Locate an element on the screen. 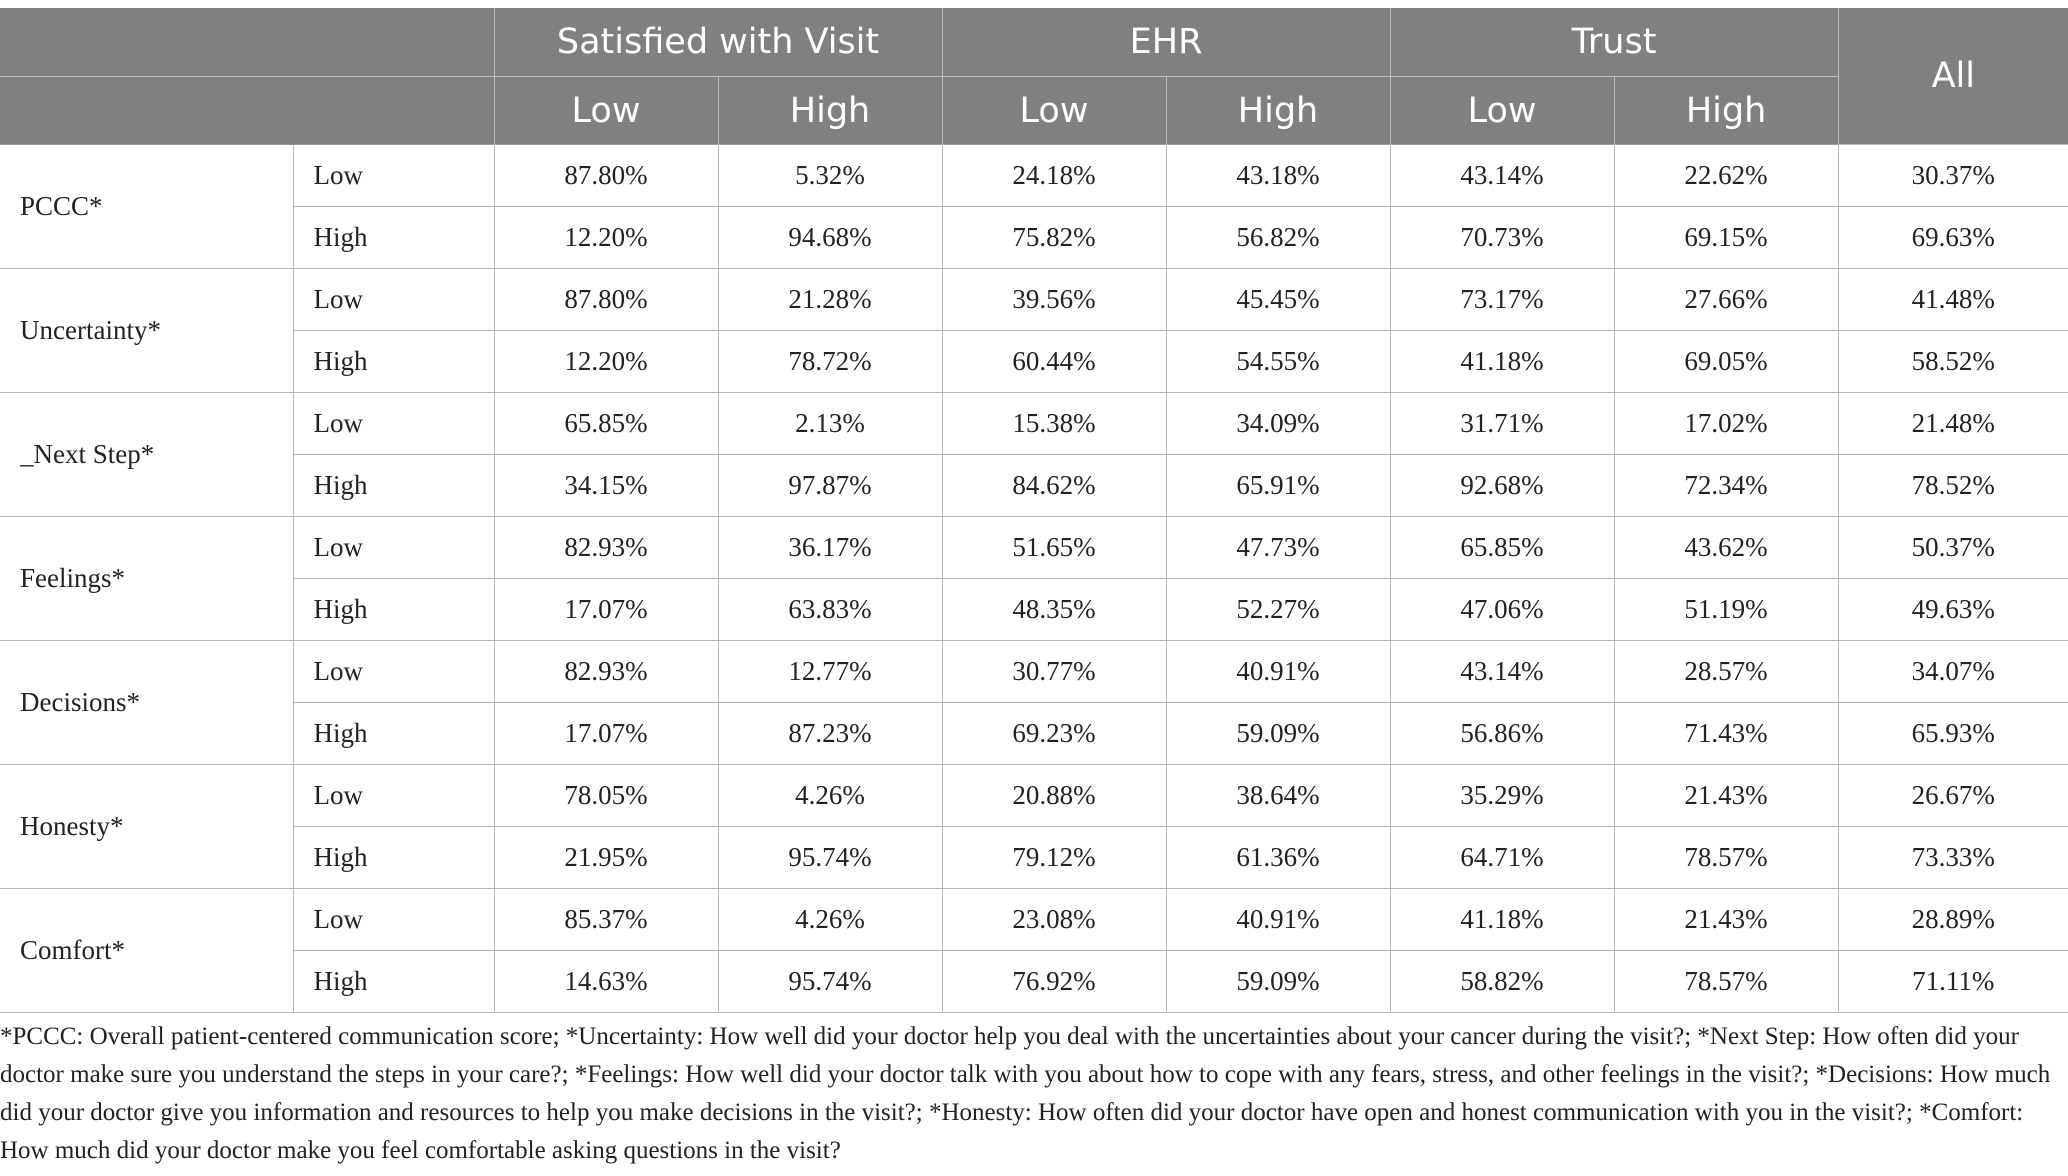 The image size is (2068, 1176). value-cell: 48.35% is located at coordinates (1054, 609).